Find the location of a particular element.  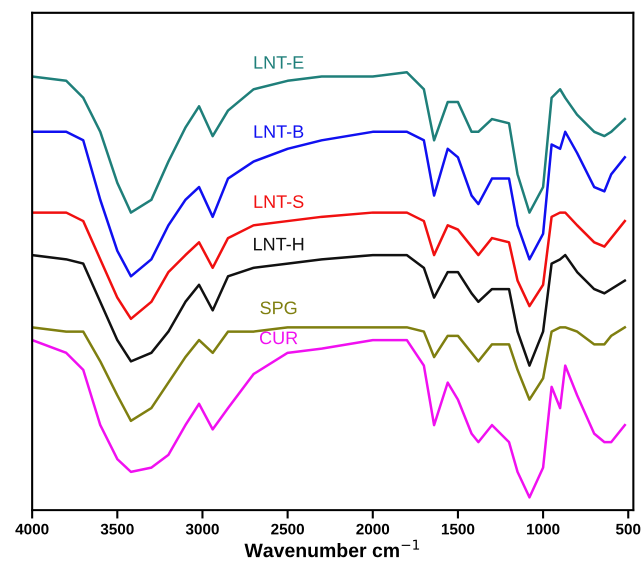

x-tick-label: 3500 is located at coordinates (117, 529).